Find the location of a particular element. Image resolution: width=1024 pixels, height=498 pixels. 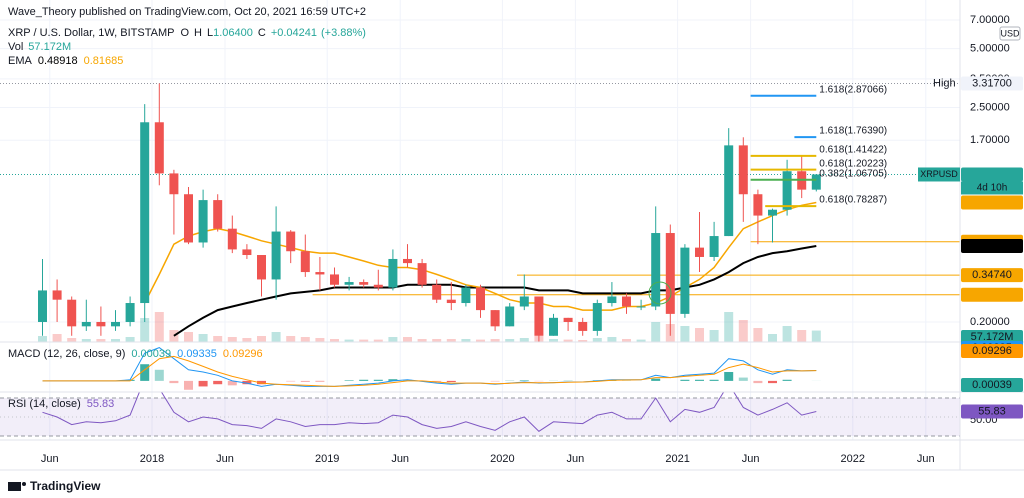

currency: USD is located at coordinates (1010, 33).